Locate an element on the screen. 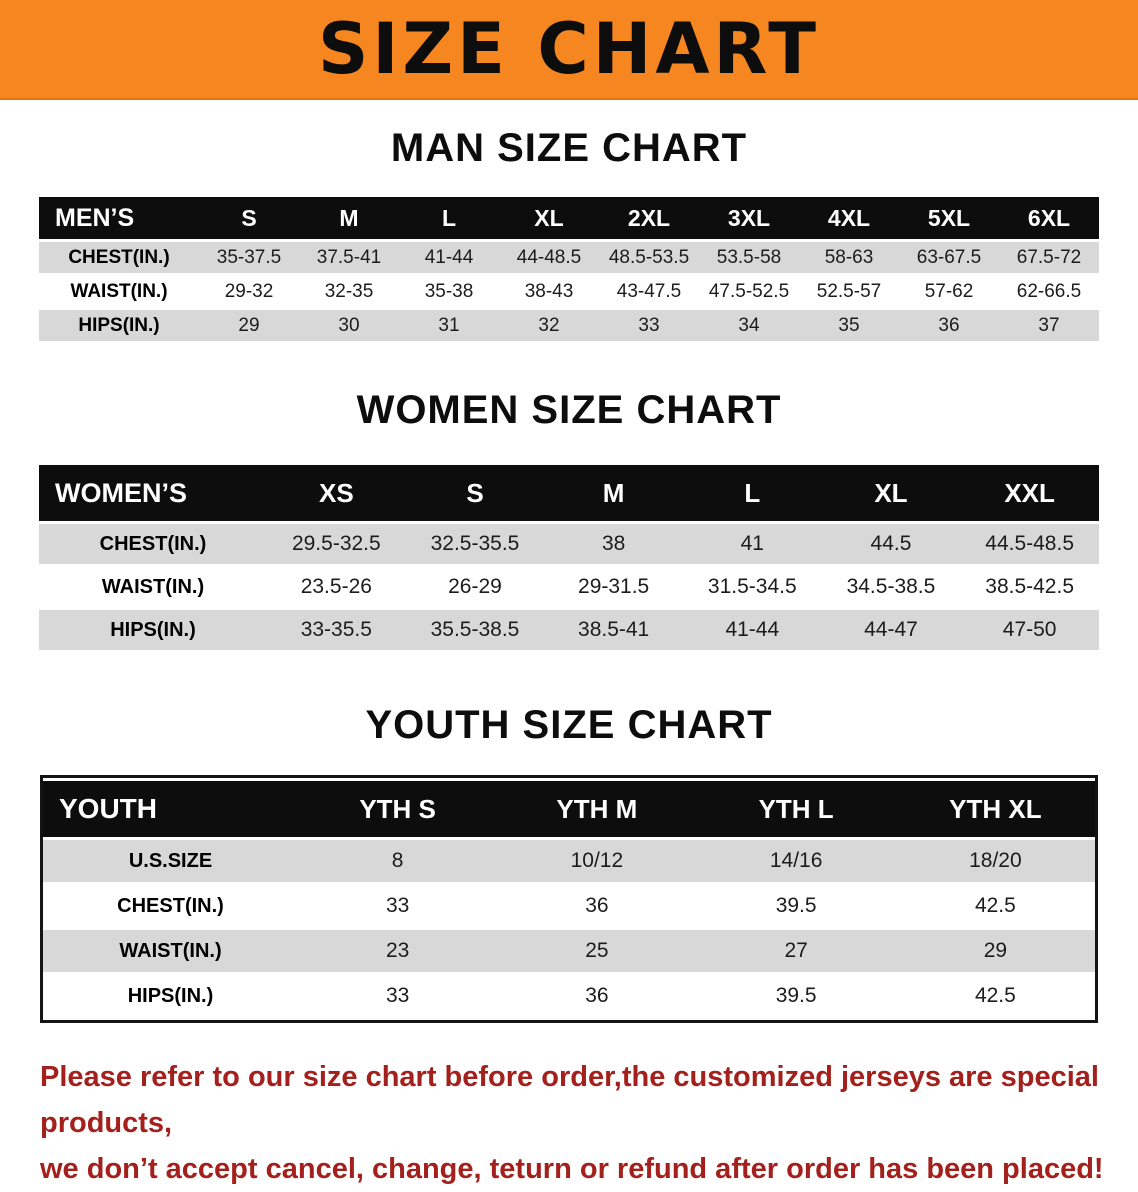  size-cell: 10/12 is located at coordinates (597, 861).